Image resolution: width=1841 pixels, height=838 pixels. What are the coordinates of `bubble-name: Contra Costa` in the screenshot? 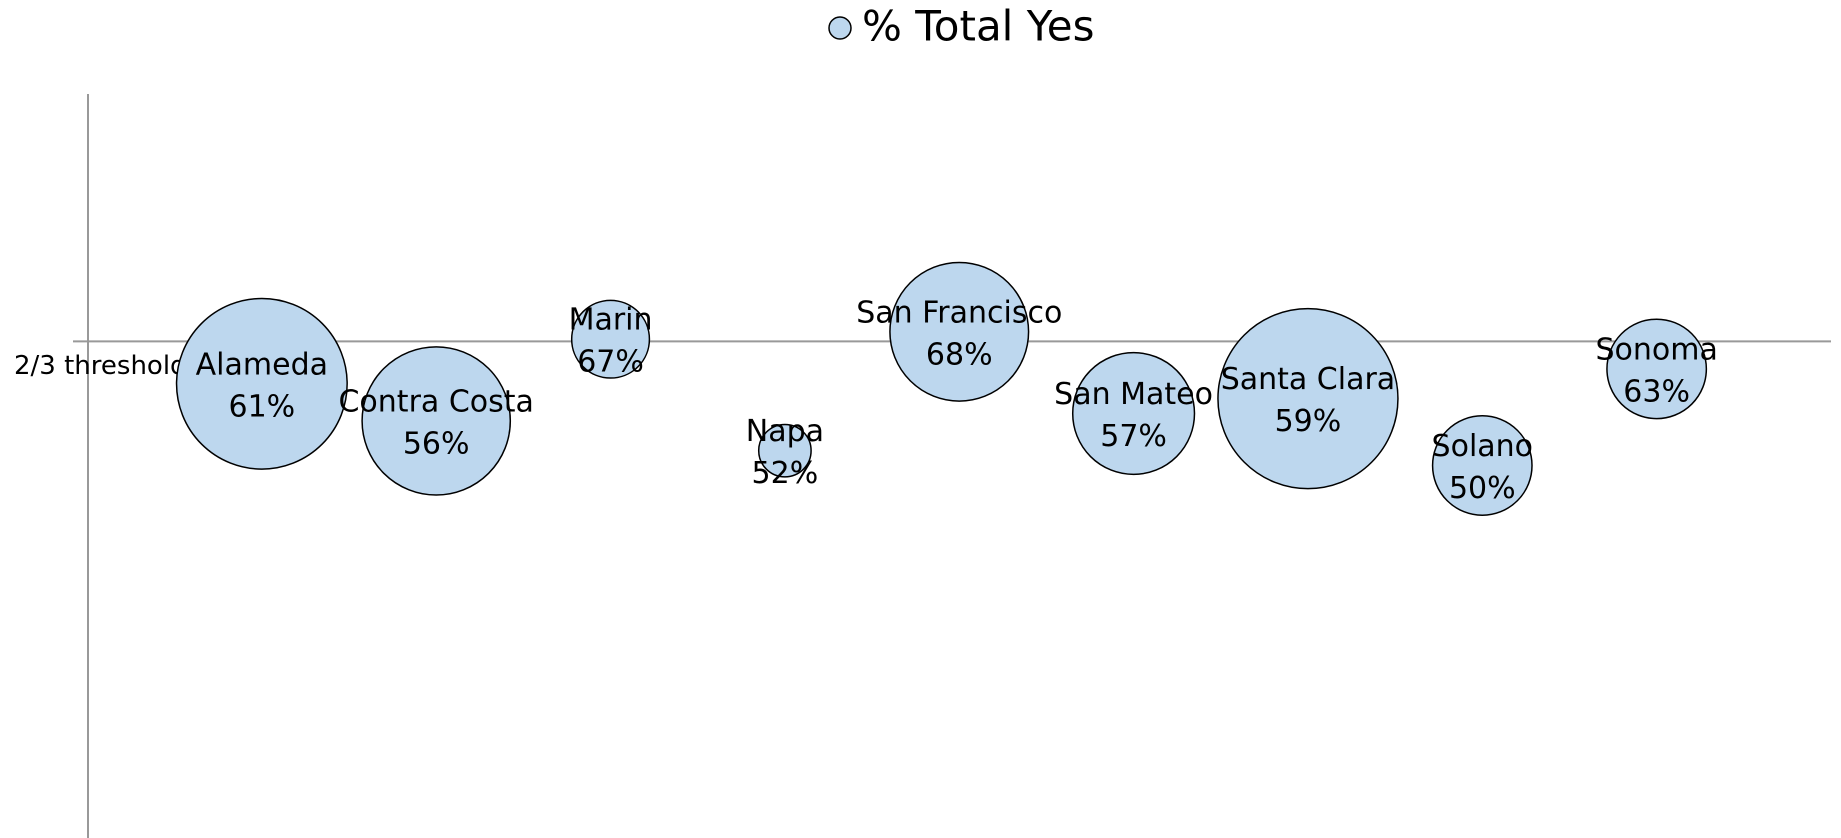 It's located at (435, 401).